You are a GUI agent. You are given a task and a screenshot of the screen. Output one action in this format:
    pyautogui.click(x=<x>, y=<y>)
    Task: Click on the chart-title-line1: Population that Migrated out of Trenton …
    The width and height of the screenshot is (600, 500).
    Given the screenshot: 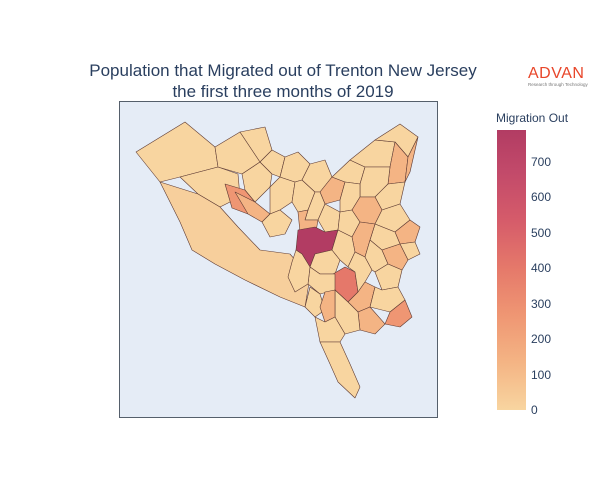 What is the action you would take?
    pyautogui.click(x=283, y=70)
    